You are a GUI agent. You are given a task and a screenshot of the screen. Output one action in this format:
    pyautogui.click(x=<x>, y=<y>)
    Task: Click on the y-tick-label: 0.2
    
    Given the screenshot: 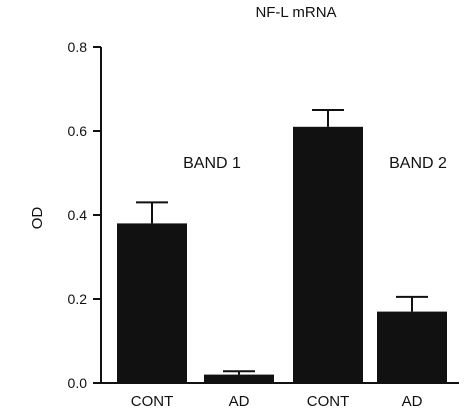 What is the action you would take?
    pyautogui.click(x=78, y=299)
    